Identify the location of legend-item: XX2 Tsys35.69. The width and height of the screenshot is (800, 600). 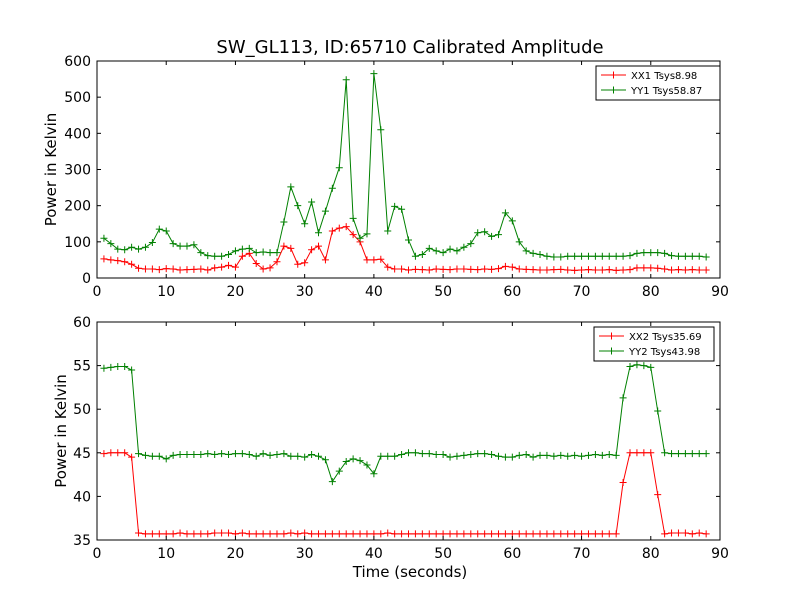
(650, 337).